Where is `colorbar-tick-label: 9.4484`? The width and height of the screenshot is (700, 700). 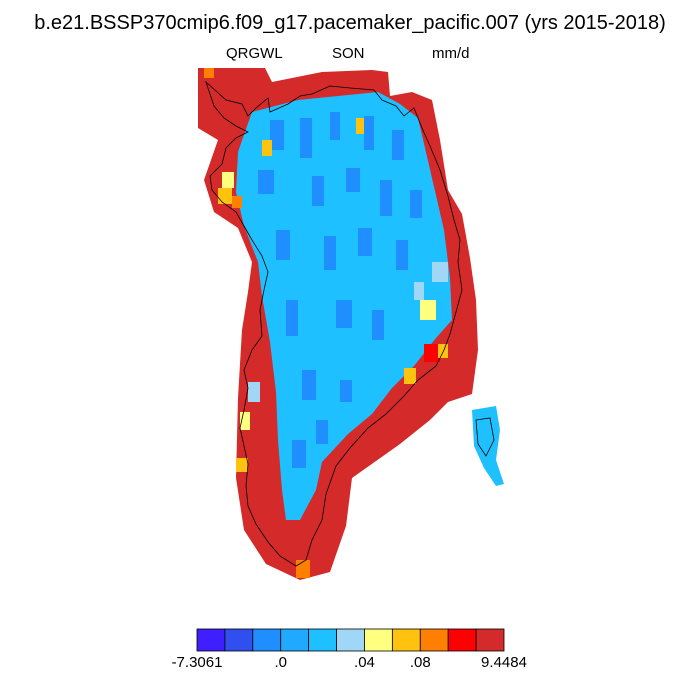
colorbar-tick-label: 9.4484 is located at coordinates (504, 662).